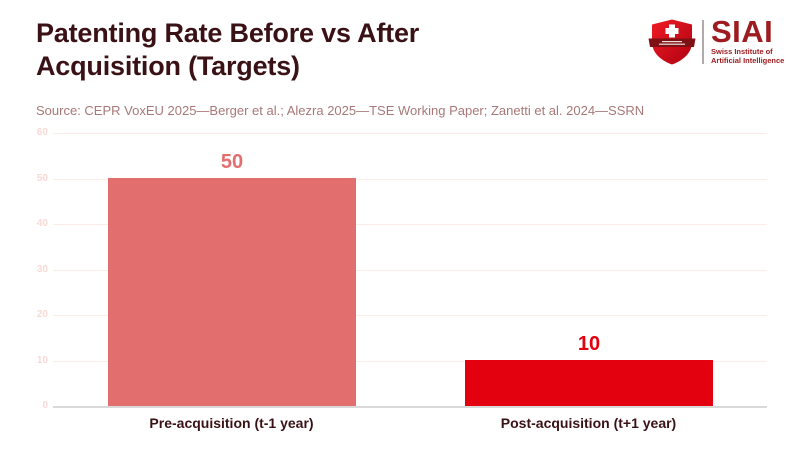 The height and width of the screenshot is (450, 800). I want to click on x-category-label: Pre-acquisition (t-1 year), so click(231, 423).